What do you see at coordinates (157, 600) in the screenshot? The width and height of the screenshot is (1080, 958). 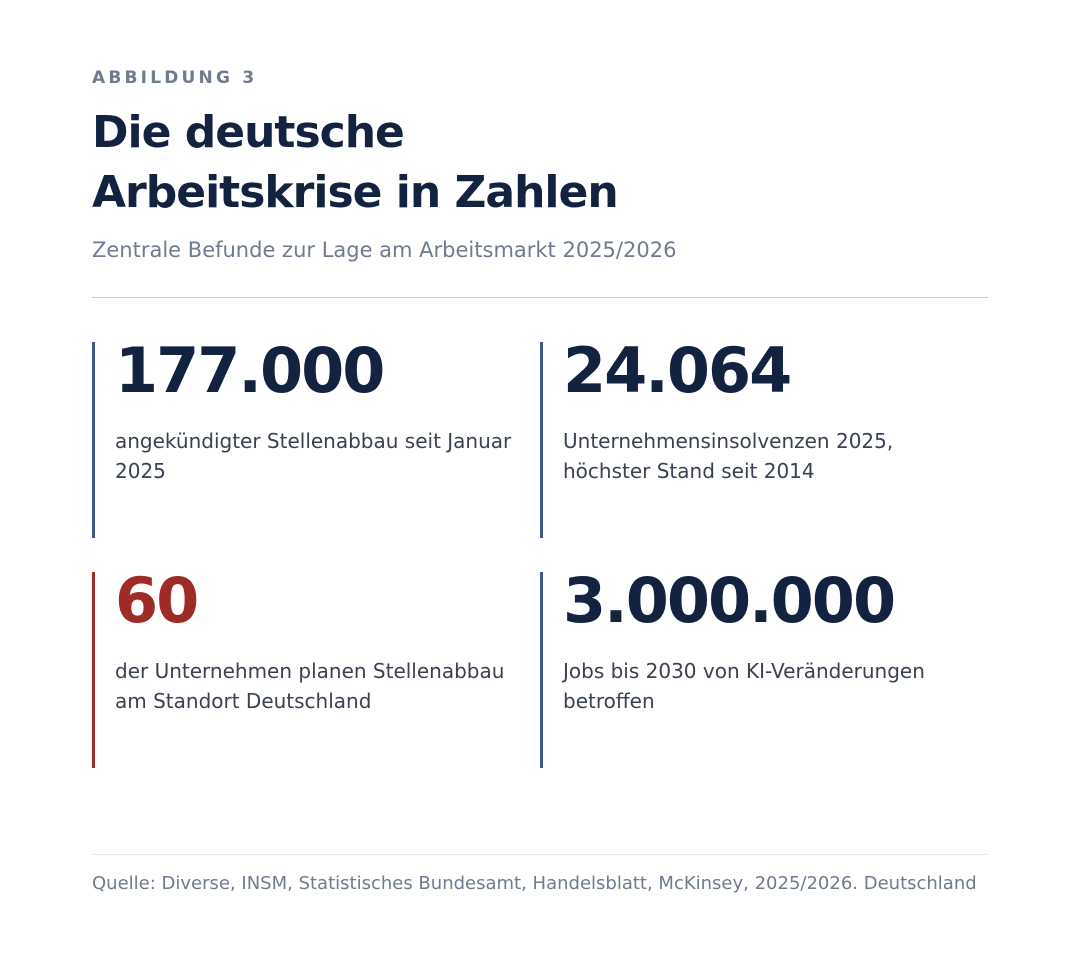 I see `stat-value: 60` at bounding box center [157, 600].